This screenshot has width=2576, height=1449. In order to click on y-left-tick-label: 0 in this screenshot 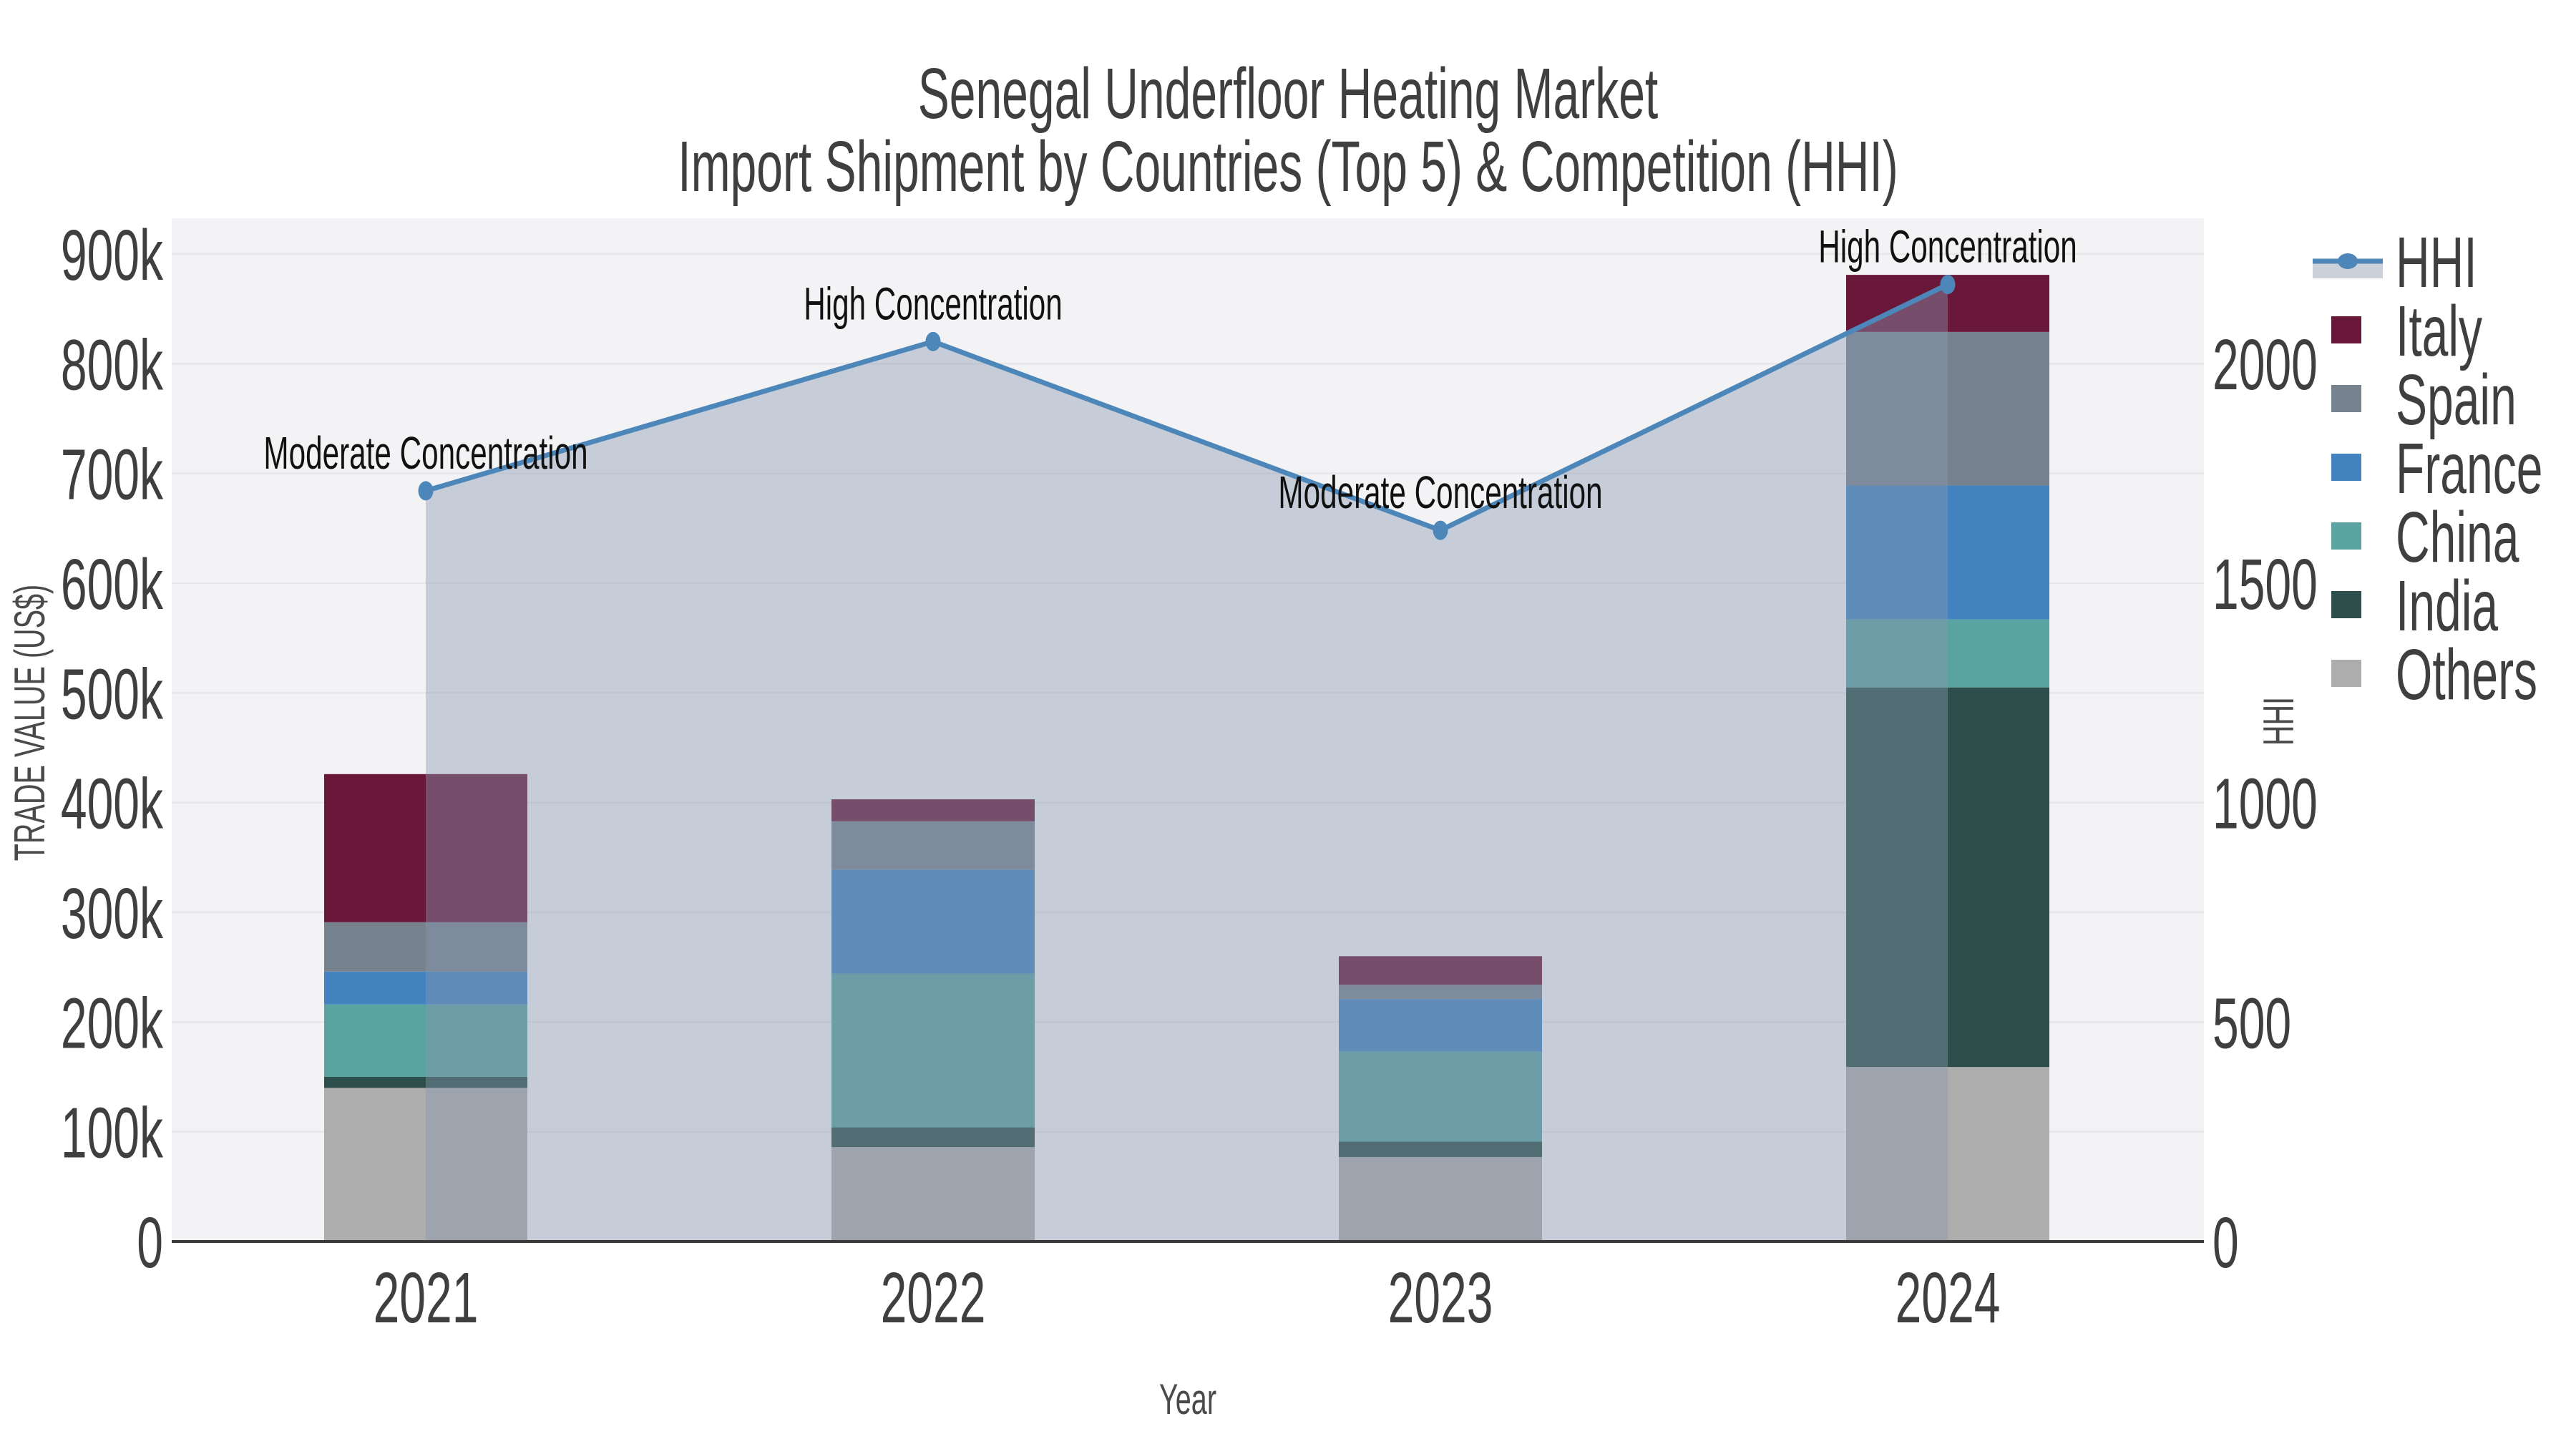, I will do `click(150, 1242)`.